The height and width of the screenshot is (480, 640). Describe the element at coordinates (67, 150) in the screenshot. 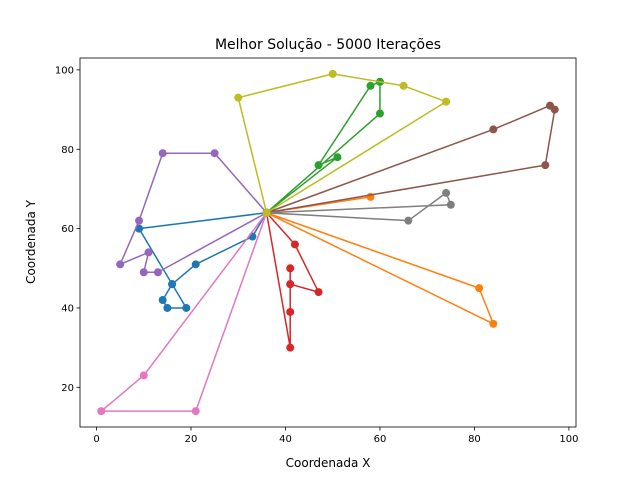

I see `y-tick-label: 80` at that location.